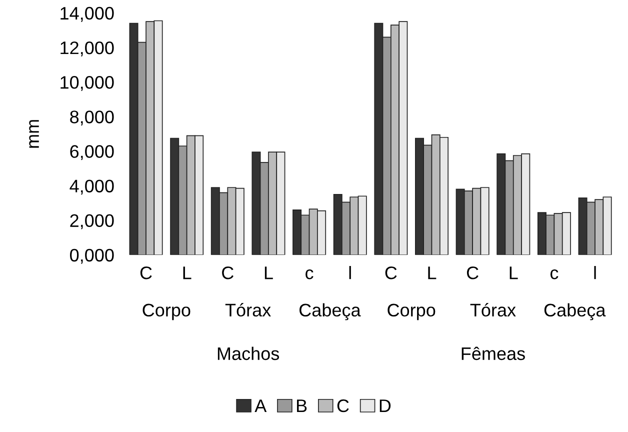 This screenshot has height=432, width=628. I want to click on y-tick-label: 8,000, so click(92, 118).